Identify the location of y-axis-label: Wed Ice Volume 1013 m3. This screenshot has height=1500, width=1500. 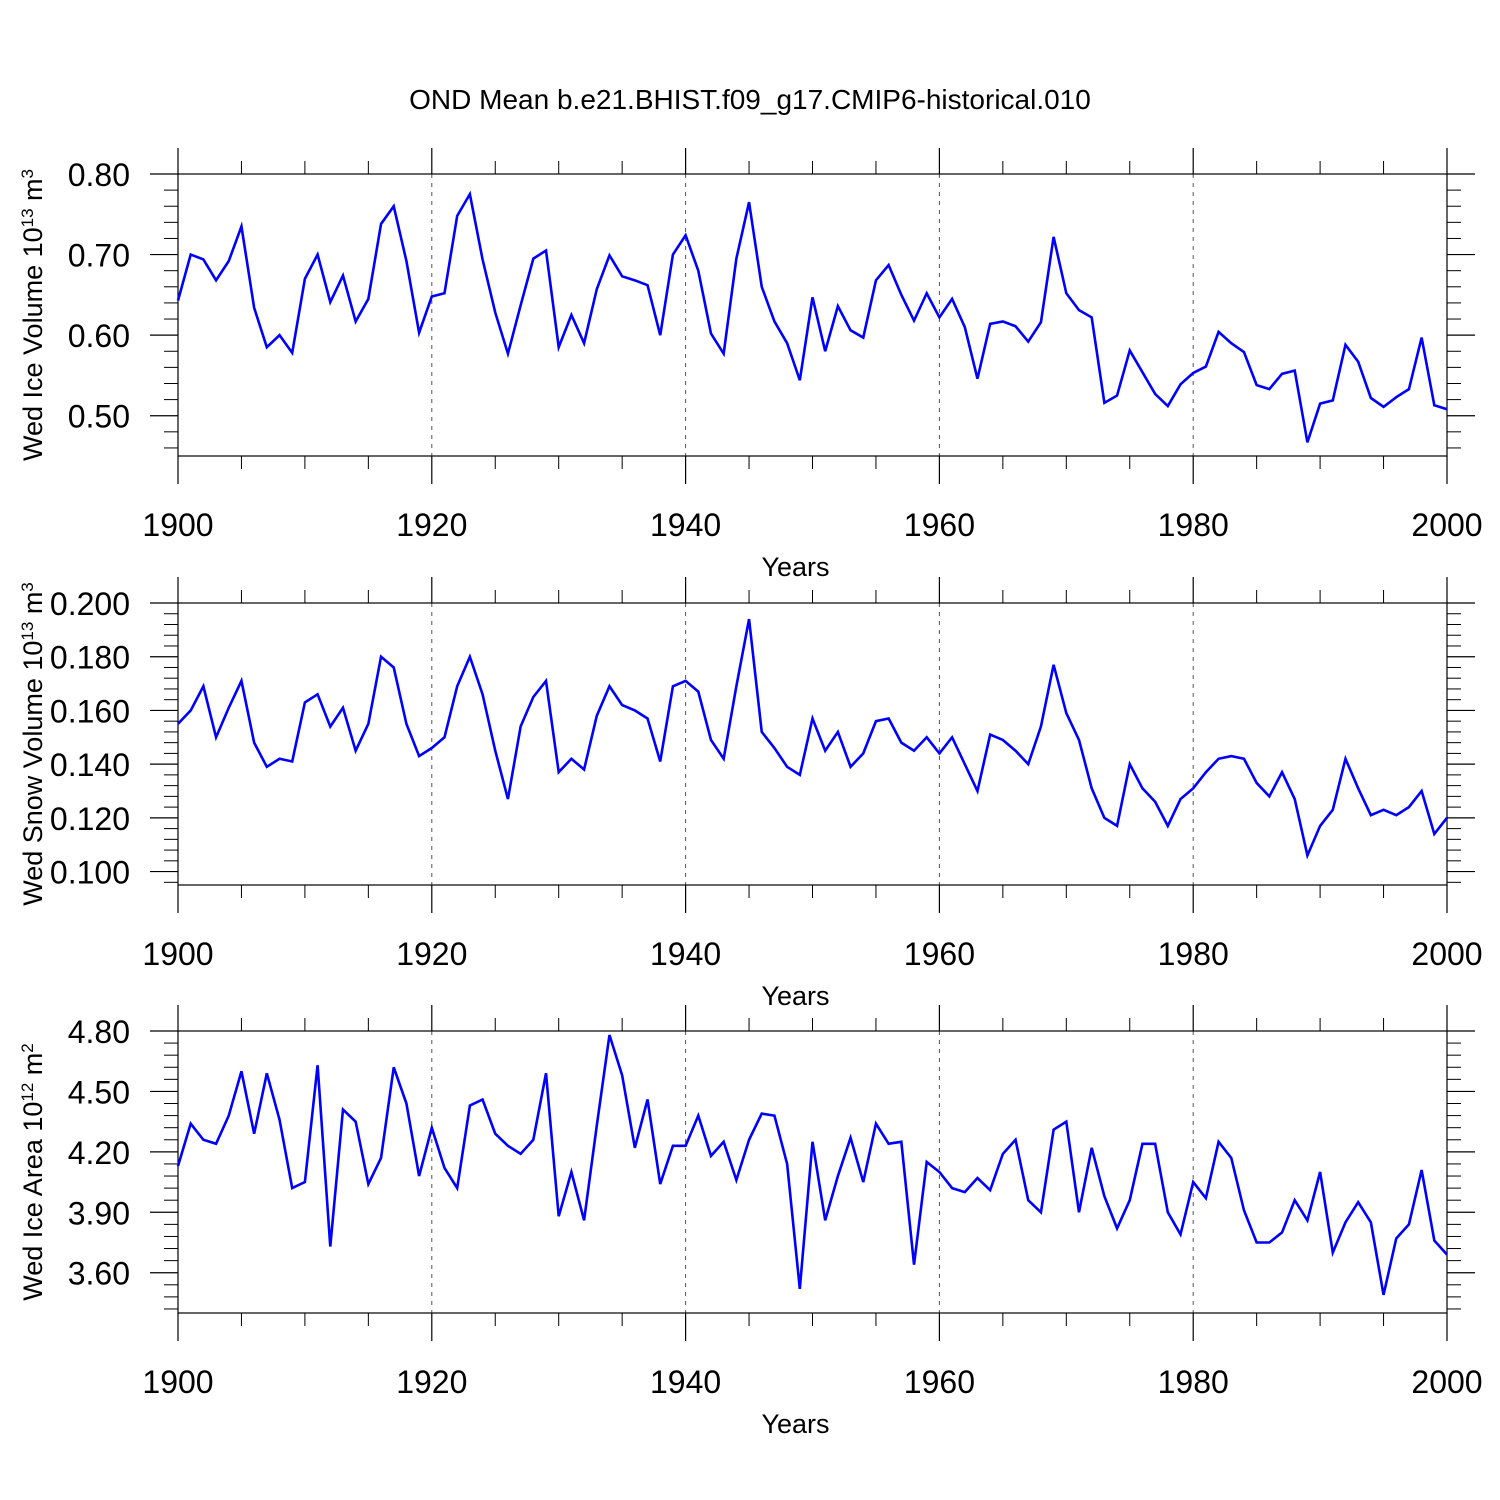
(33, 315).